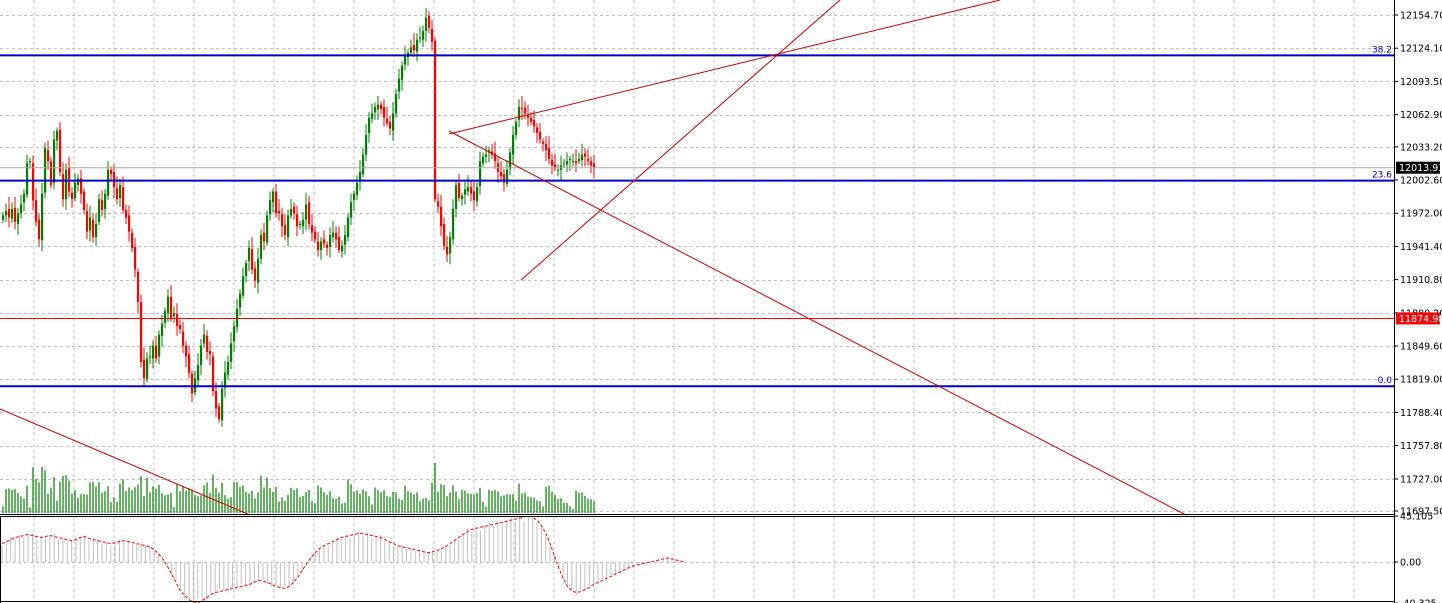  What do you see at coordinates (298, 488) in the screenshot?
I see `volume-bars` at bounding box center [298, 488].